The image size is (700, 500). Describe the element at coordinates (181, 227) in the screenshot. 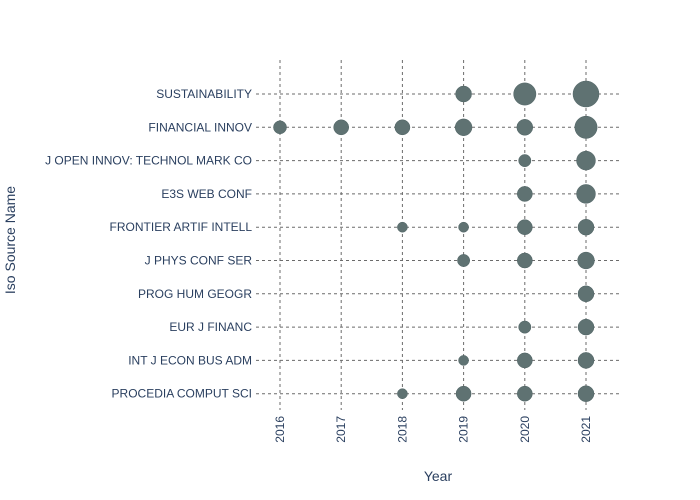

I see `y-tick-label: FRONTIER ARTIF INTELL` at that location.